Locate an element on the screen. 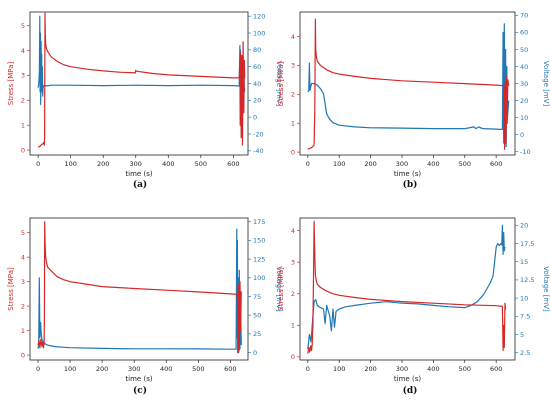  y-right-tick-label: 70 is located at coordinates (524, 16).